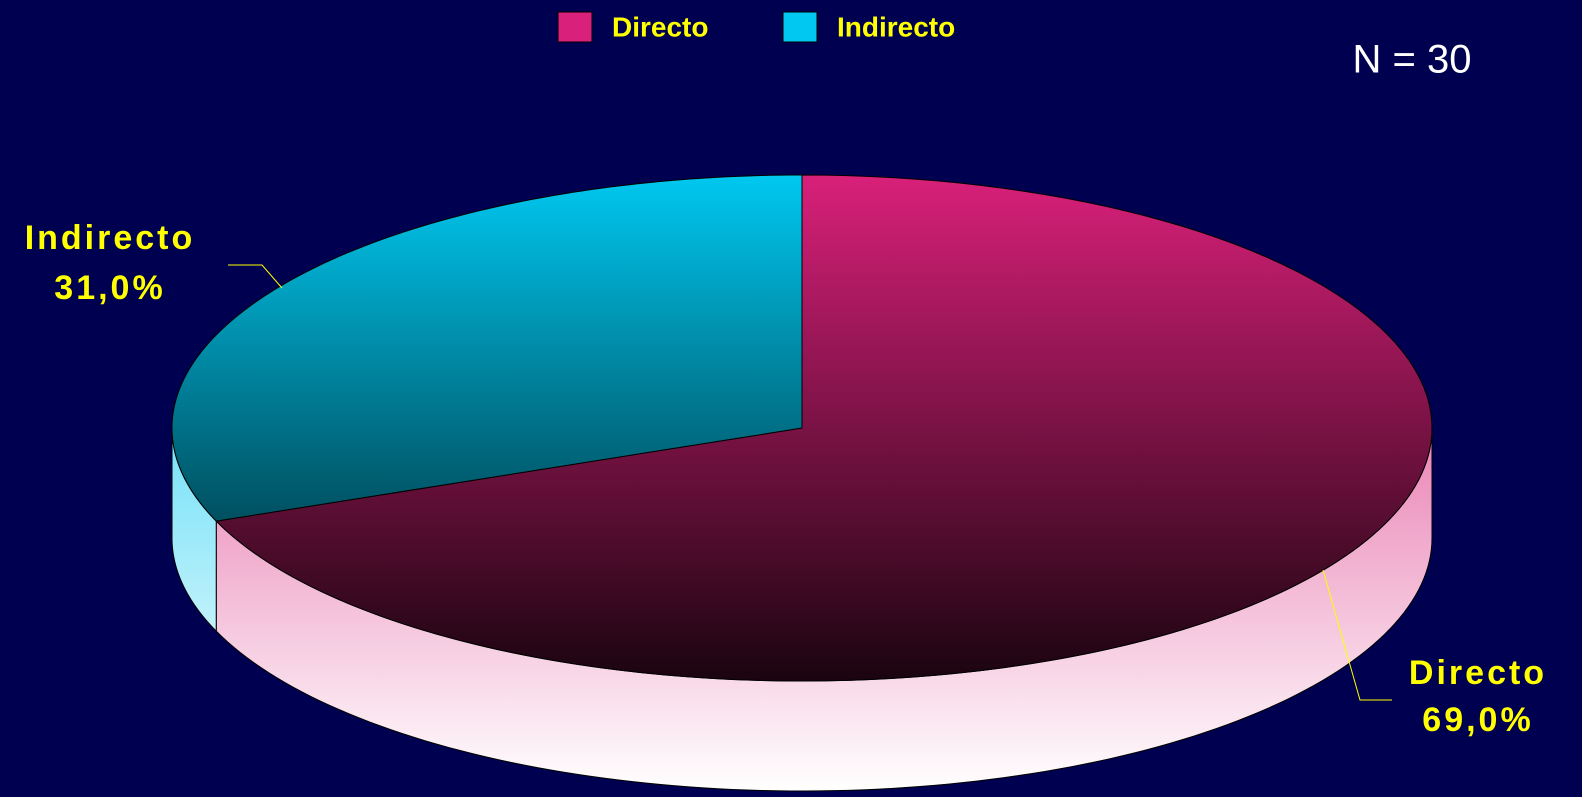 The height and width of the screenshot is (797, 1582). I want to click on legend-label: Indirecto, so click(896, 26).